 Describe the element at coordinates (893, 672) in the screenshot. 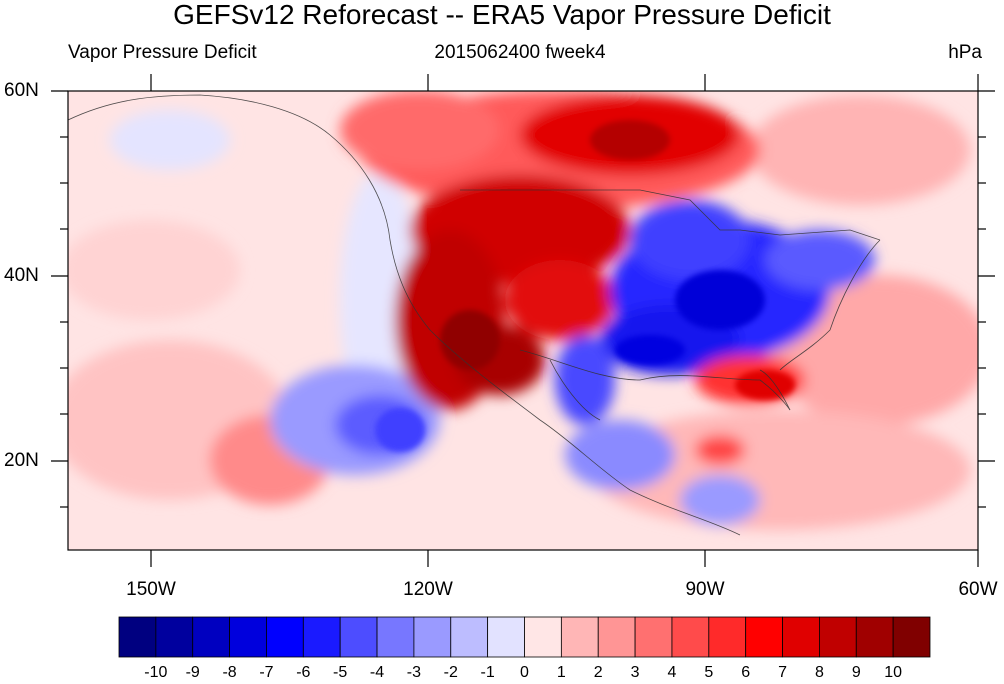

I see `colorbar-tick-label: 10` at that location.